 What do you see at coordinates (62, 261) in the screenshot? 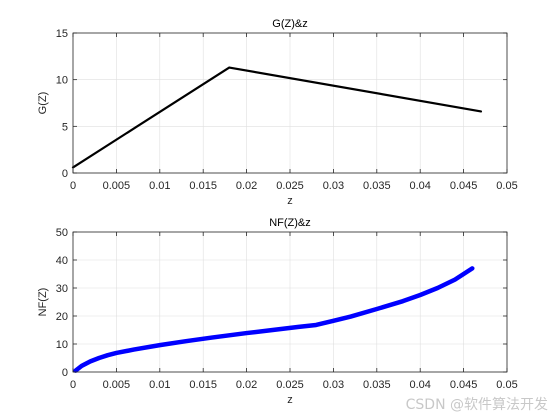
I see `bottom-y-tick-label-4: 40` at bounding box center [62, 261].